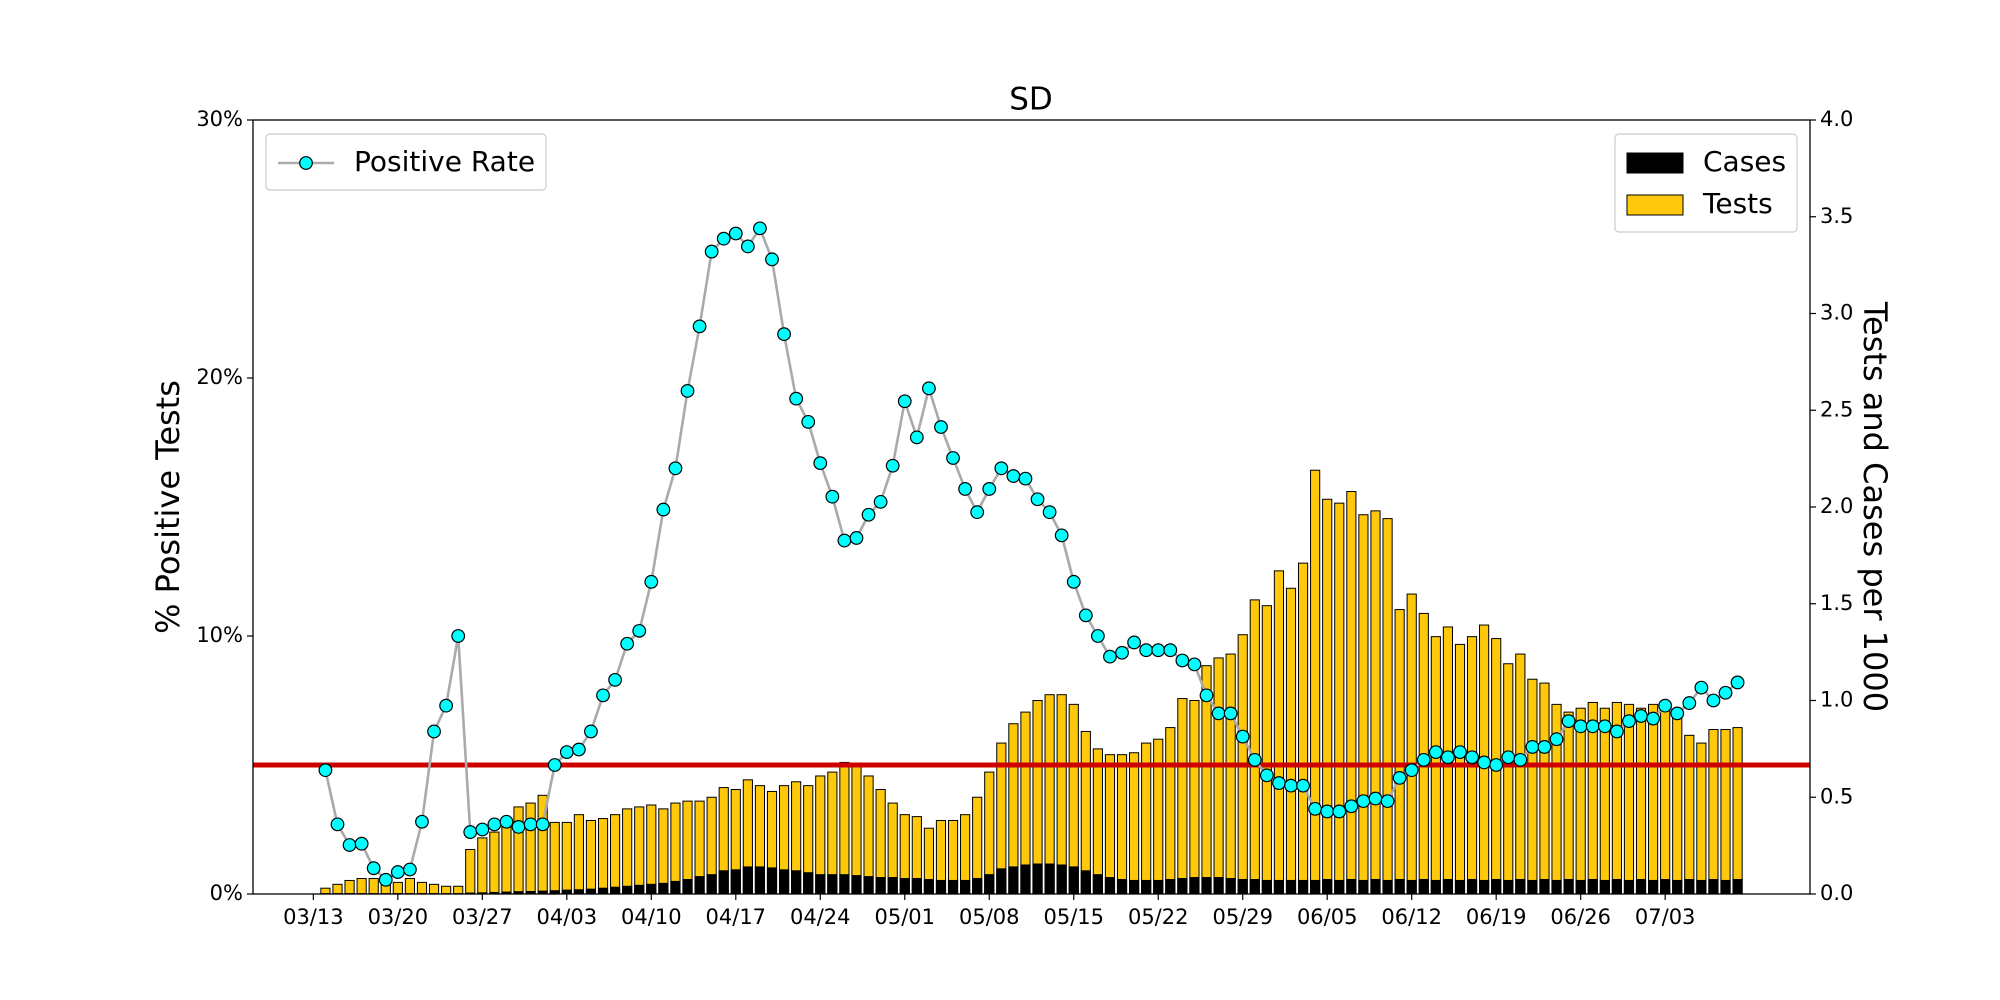 This screenshot has width=2000, height=1000. What do you see at coordinates (1836, 313) in the screenshot?
I see `y2-tick-label: 3.0` at bounding box center [1836, 313].